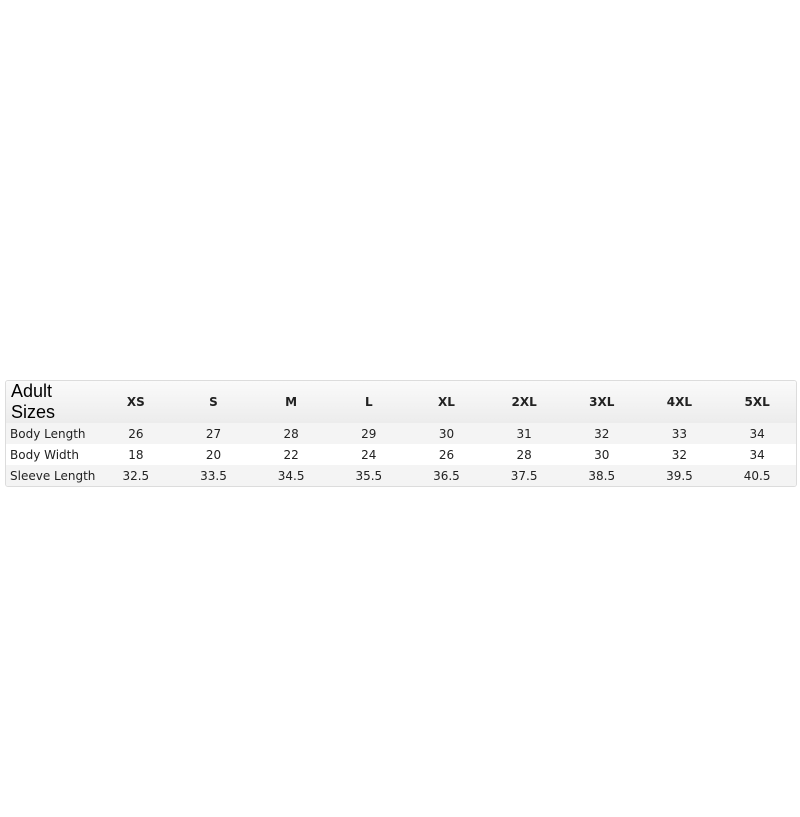 The image size is (800, 817). What do you see at coordinates (51, 454) in the screenshot?
I see `row-label: Body Width` at bounding box center [51, 454].